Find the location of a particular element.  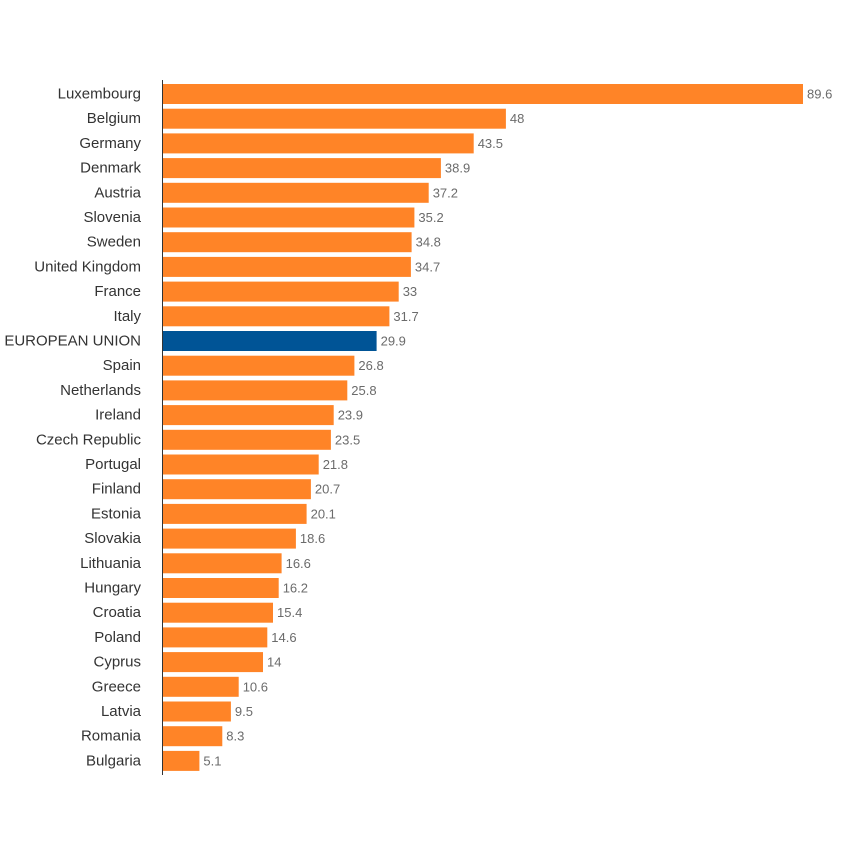

value-label-finland: 20.7 is located at coordinates (327, 489).